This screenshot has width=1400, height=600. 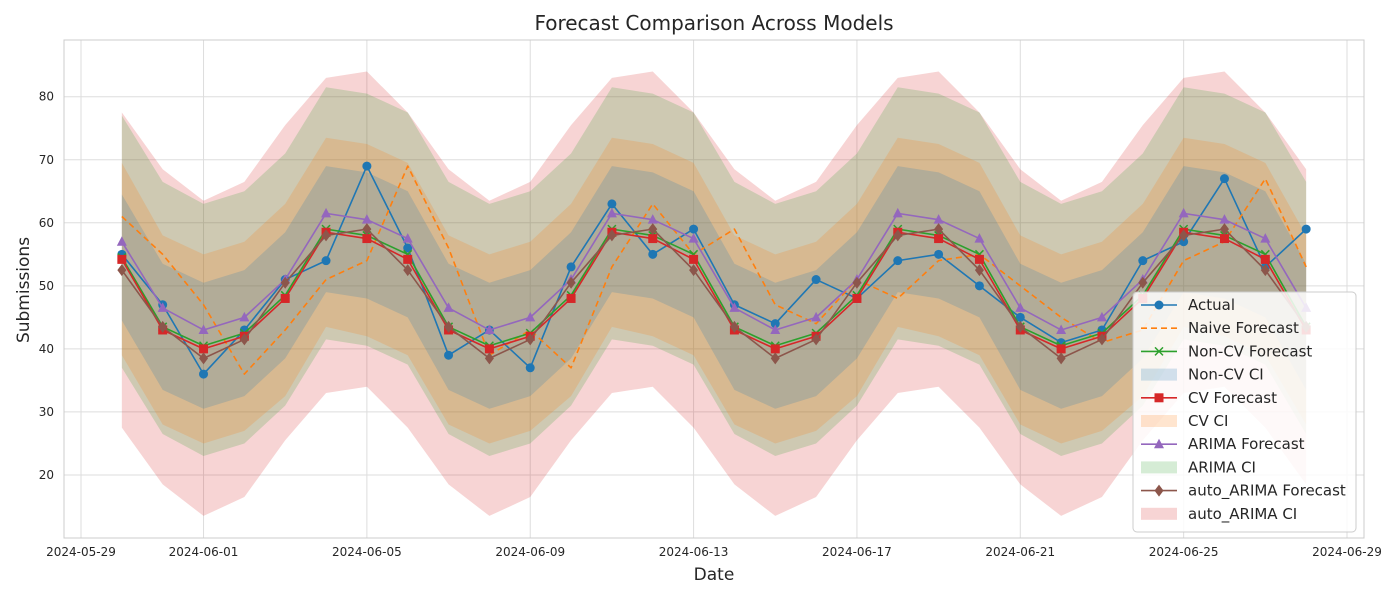 What do you see at coordinates (1209, 398) in the screenshot?
I see `legend-item-cv-forecast: CV Forecast` at bounding box center [1209, 398].